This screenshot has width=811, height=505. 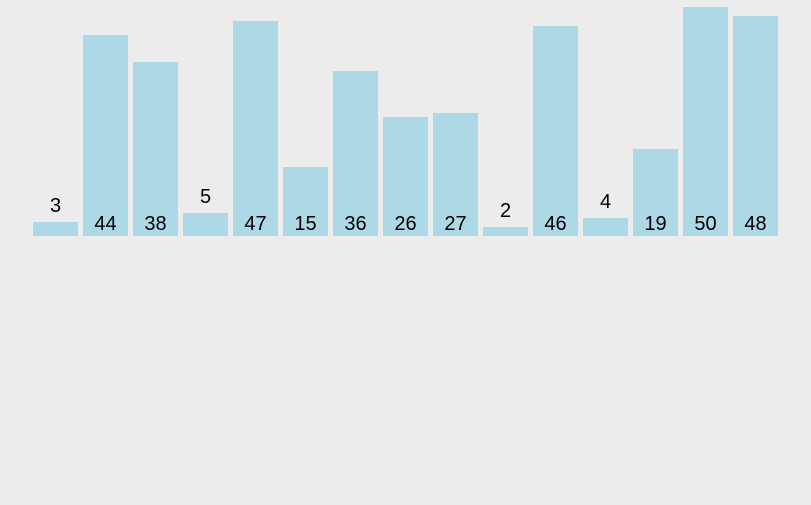 I want to click on bar-value-label: 3, so click(x=55, y=206).